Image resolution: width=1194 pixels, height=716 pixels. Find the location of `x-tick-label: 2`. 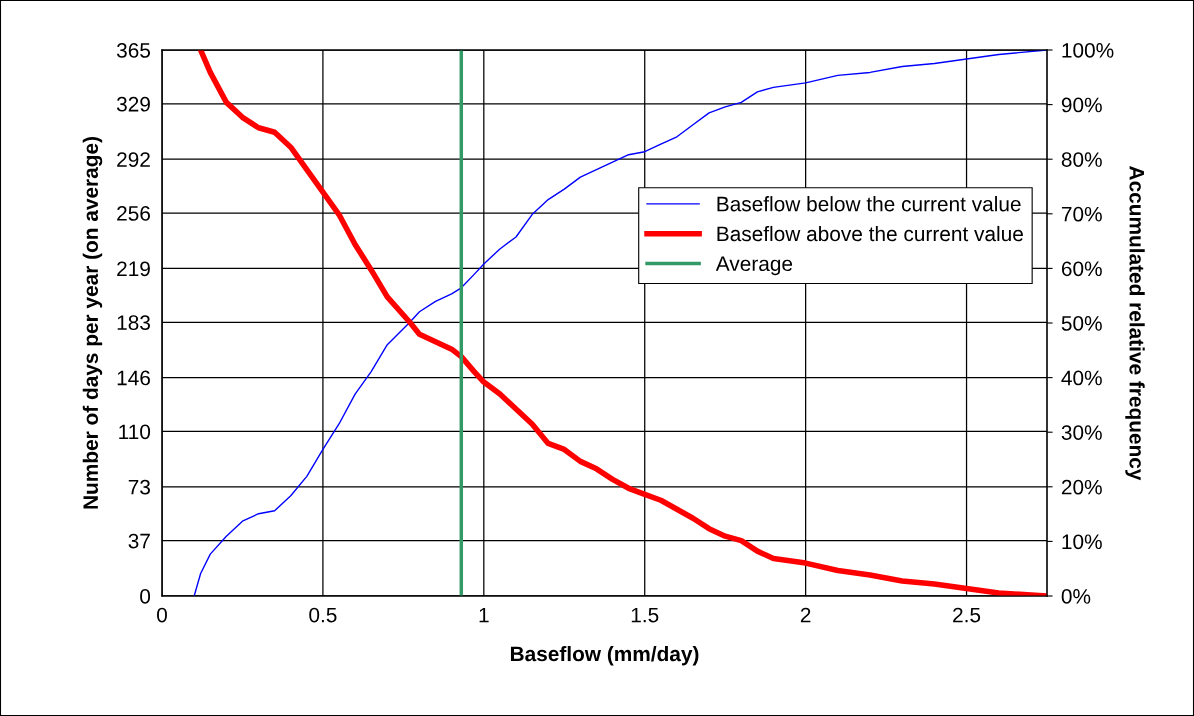

x-tick-label: 2 is located at coordinates (805, 615).